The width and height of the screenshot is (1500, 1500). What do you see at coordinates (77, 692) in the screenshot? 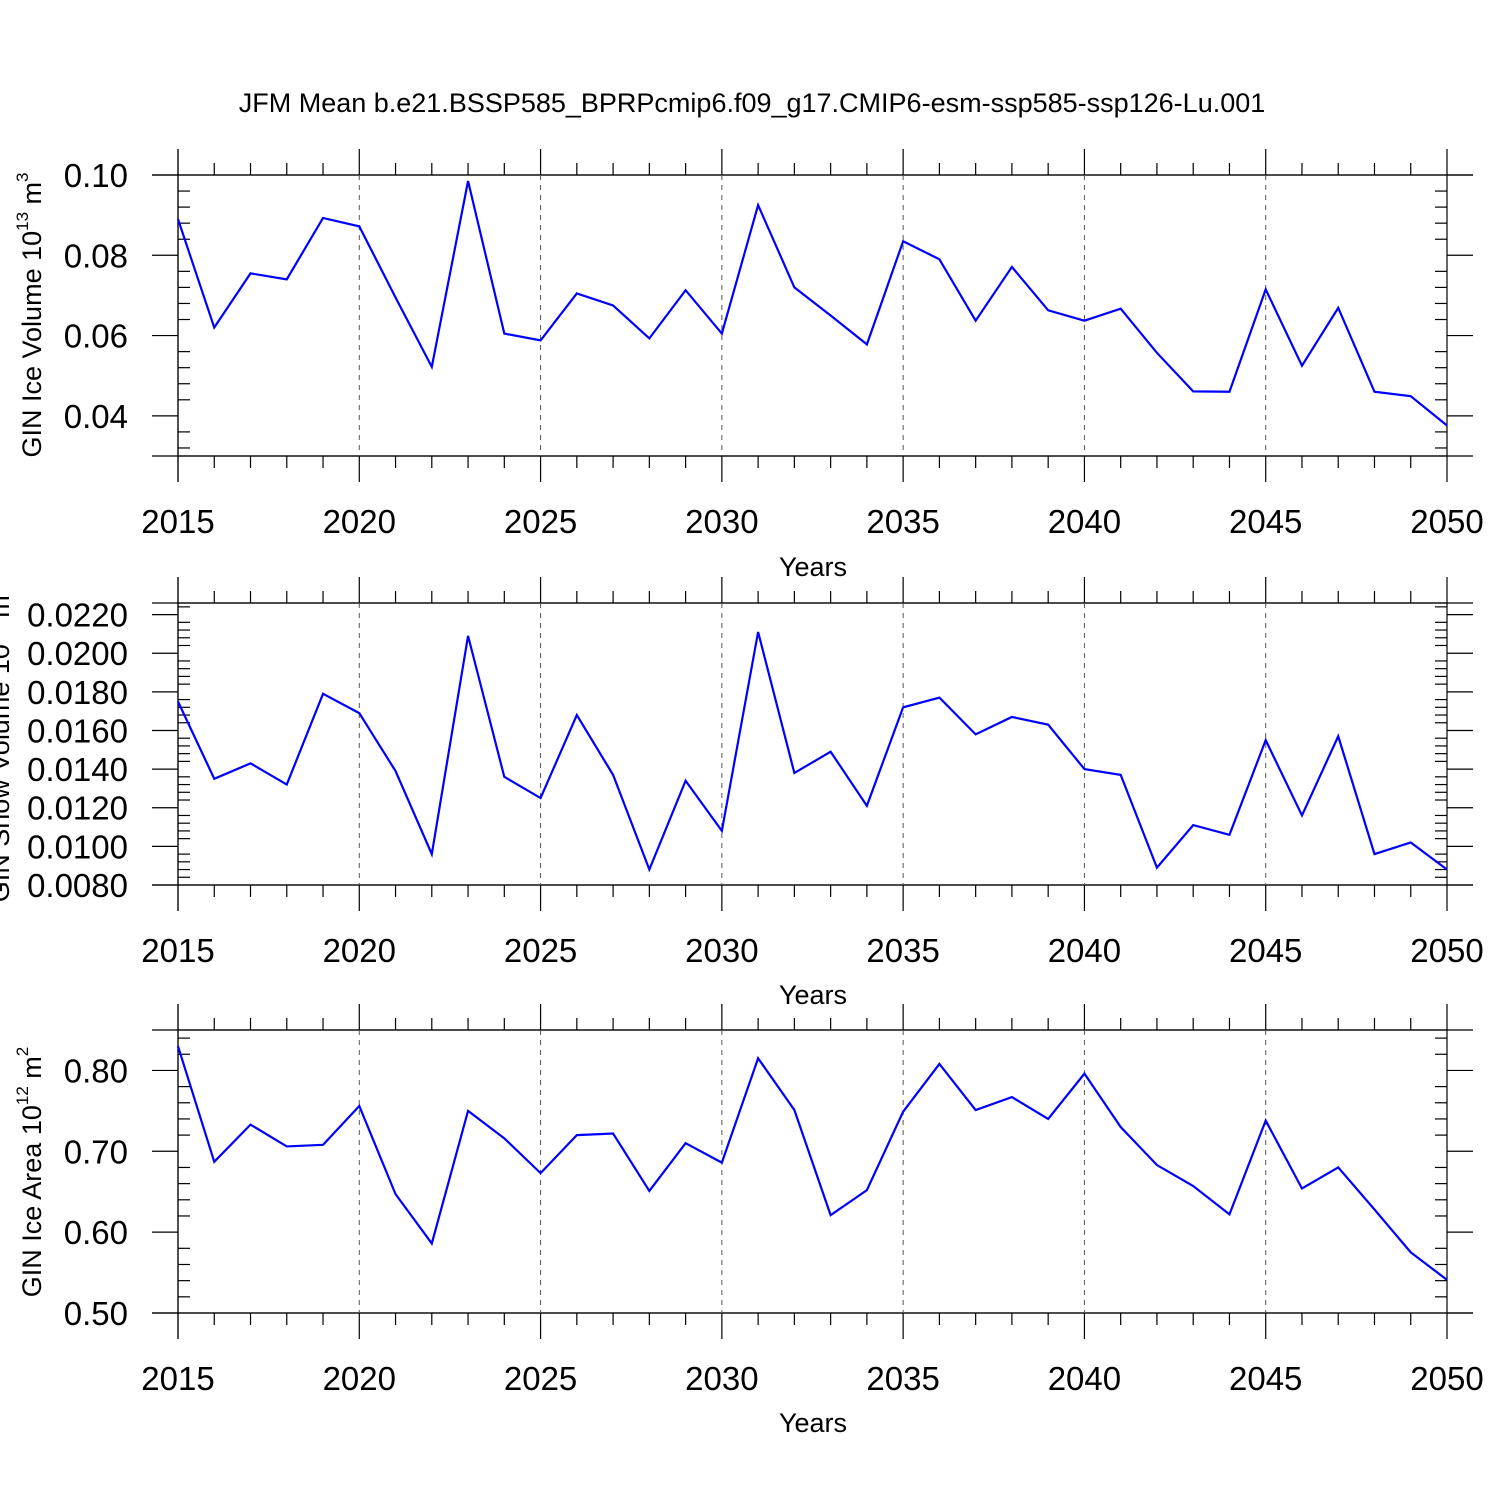
I see `snow-volume-y-tick-label: 0.0180` at bounding box center [77, 692].